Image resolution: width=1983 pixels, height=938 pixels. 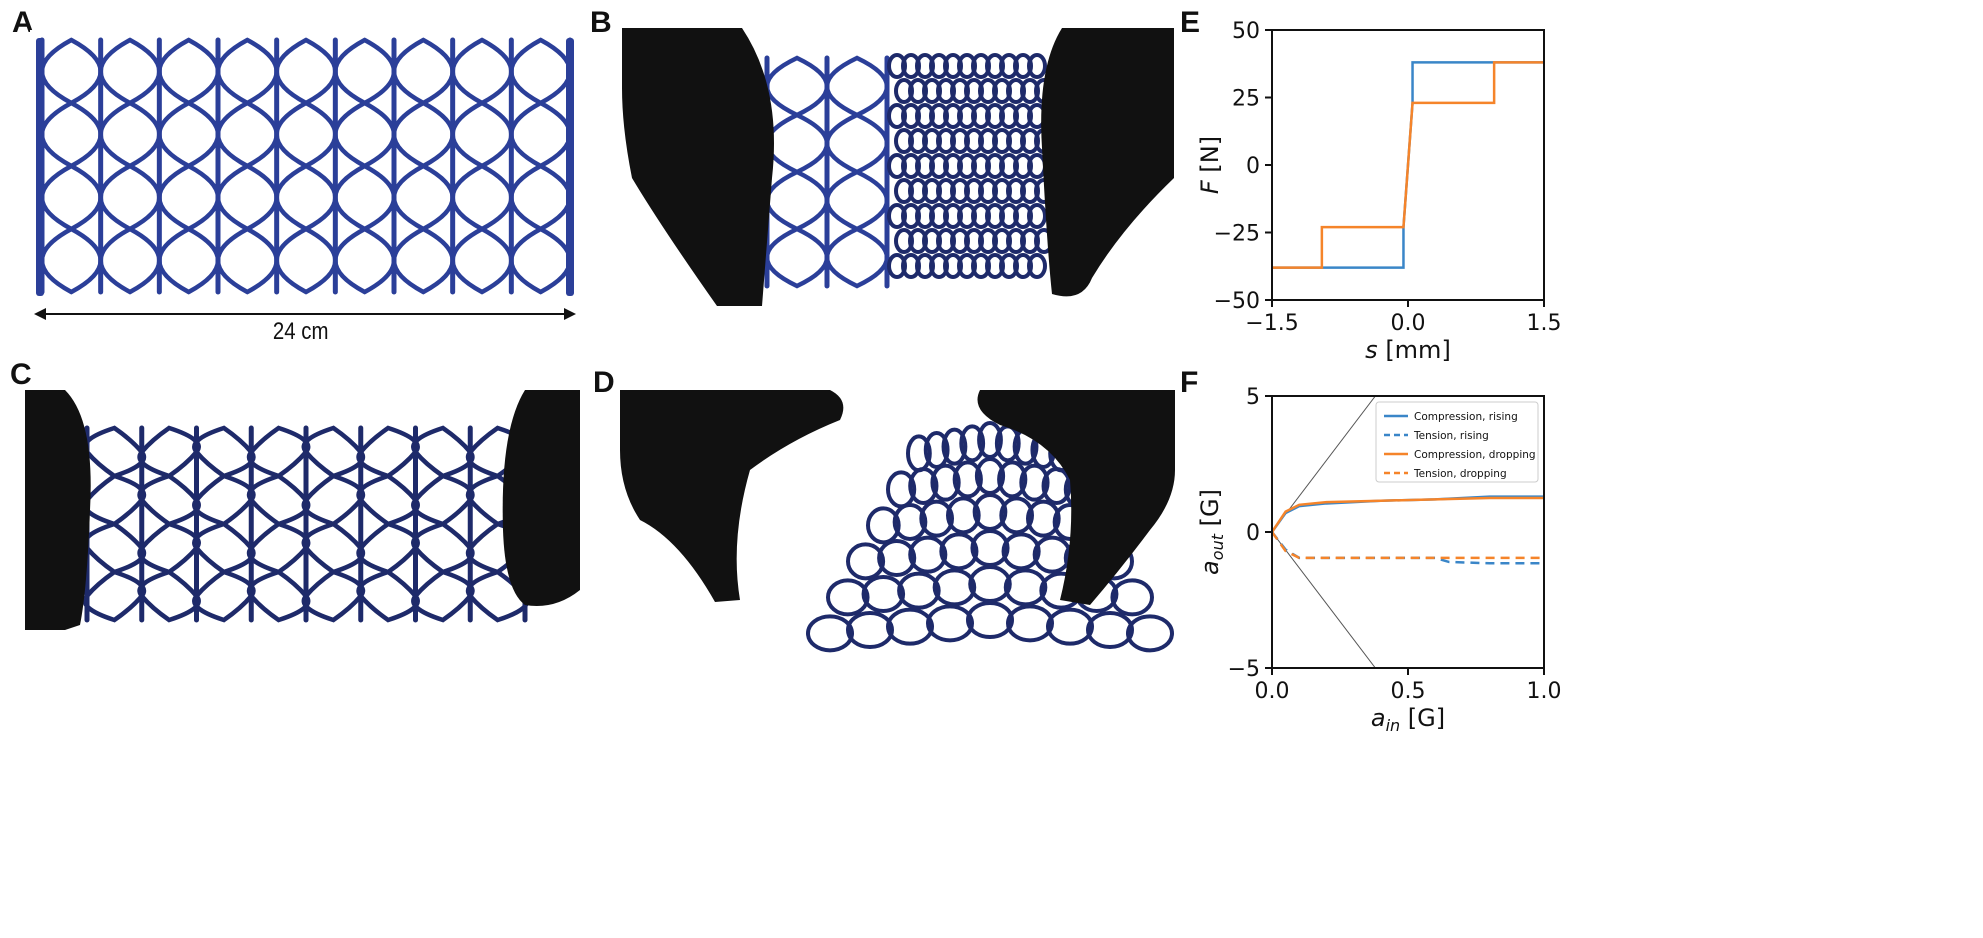 I want to click on panel-letter-b: B, so click(x=601, y=22).